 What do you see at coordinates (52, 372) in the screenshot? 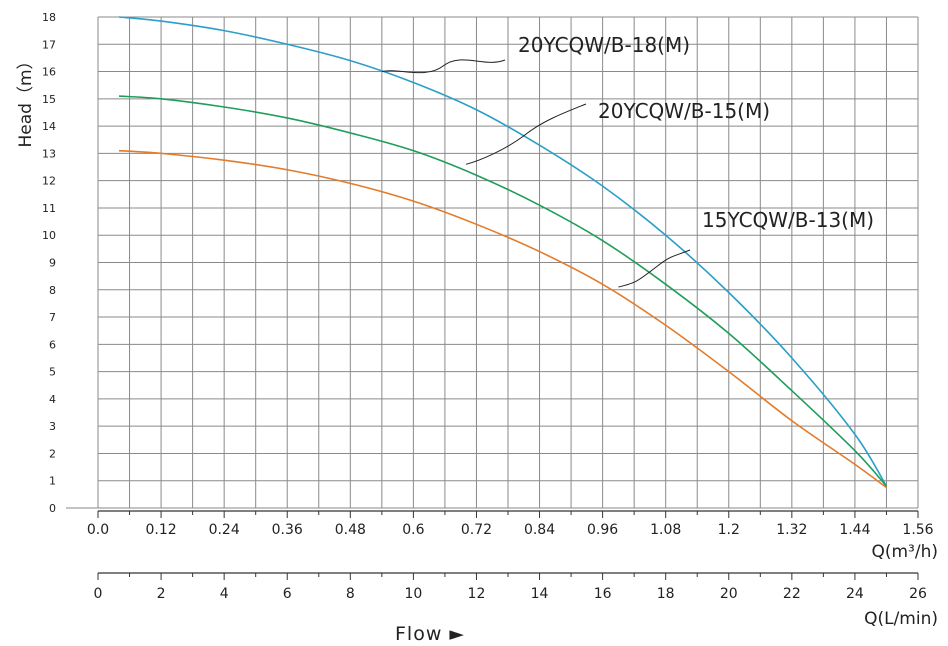
I see `y-tick-label: 5` at bounding box center [52, 372].